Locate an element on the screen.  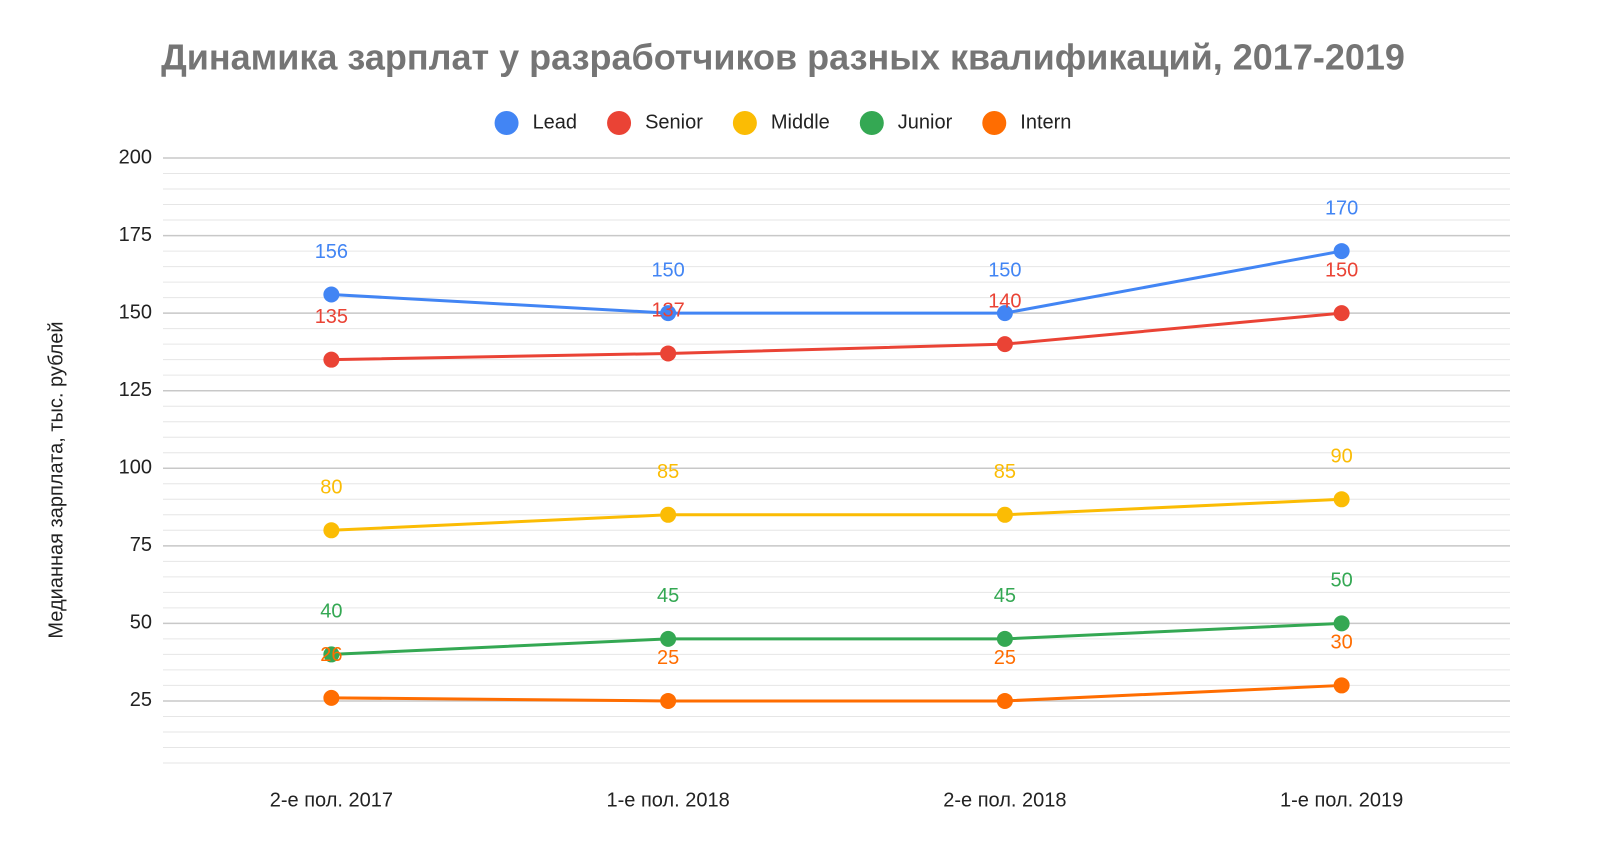
y-tick-label: 175 is located at coordinates (135, 235).